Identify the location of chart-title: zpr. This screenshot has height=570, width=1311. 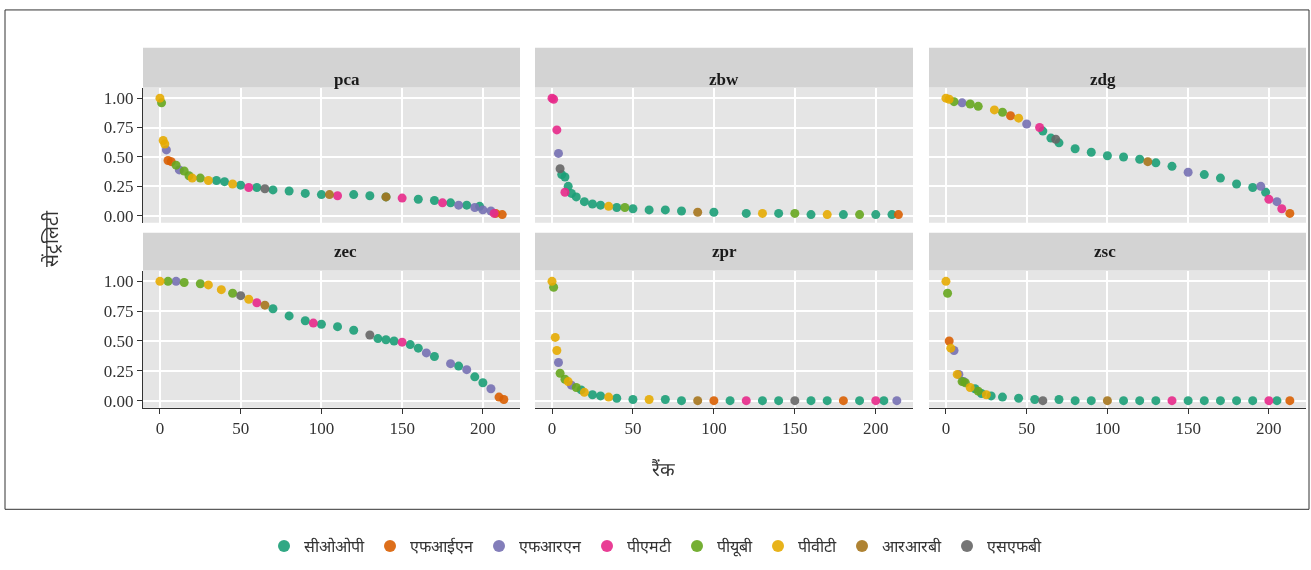
(724, 251).